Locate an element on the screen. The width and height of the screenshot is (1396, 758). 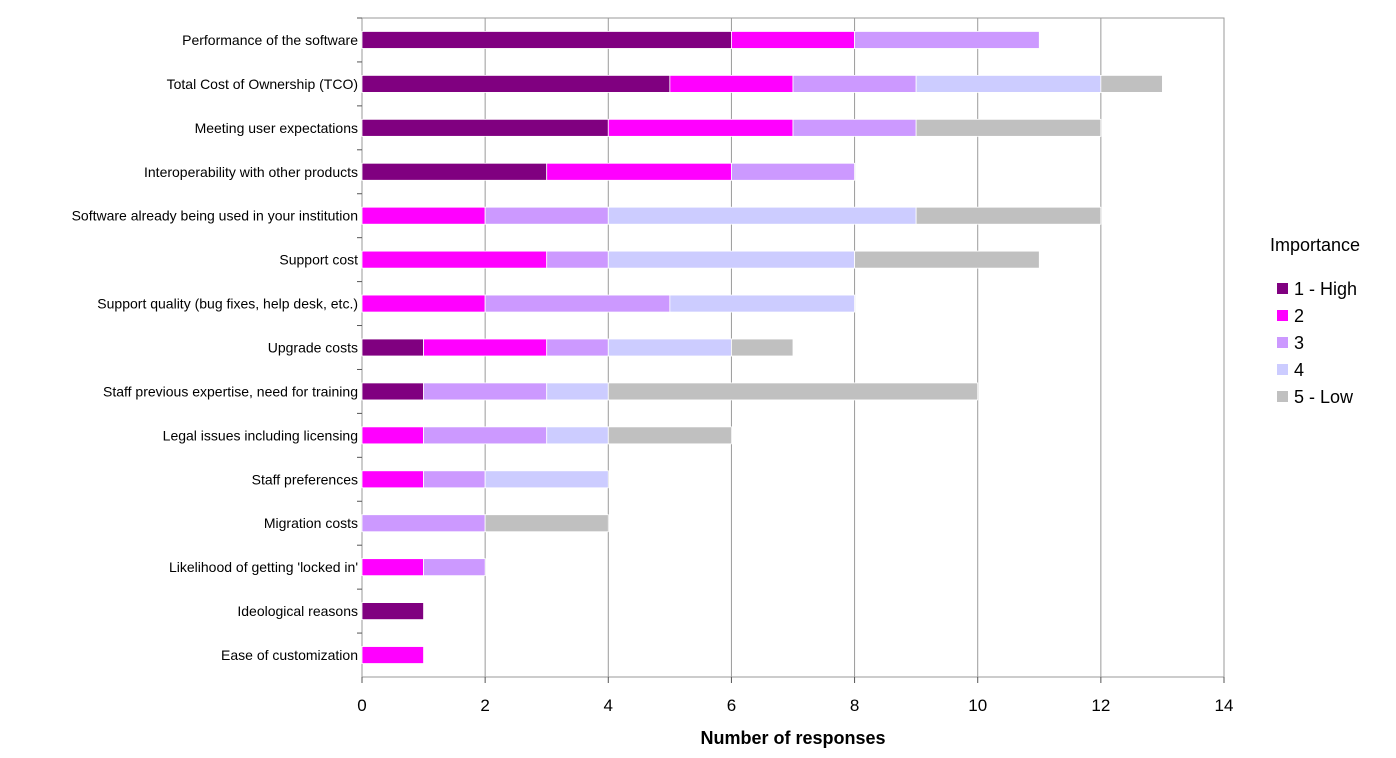
category-label: Ideological reasons is located at coordinates (297, 611).